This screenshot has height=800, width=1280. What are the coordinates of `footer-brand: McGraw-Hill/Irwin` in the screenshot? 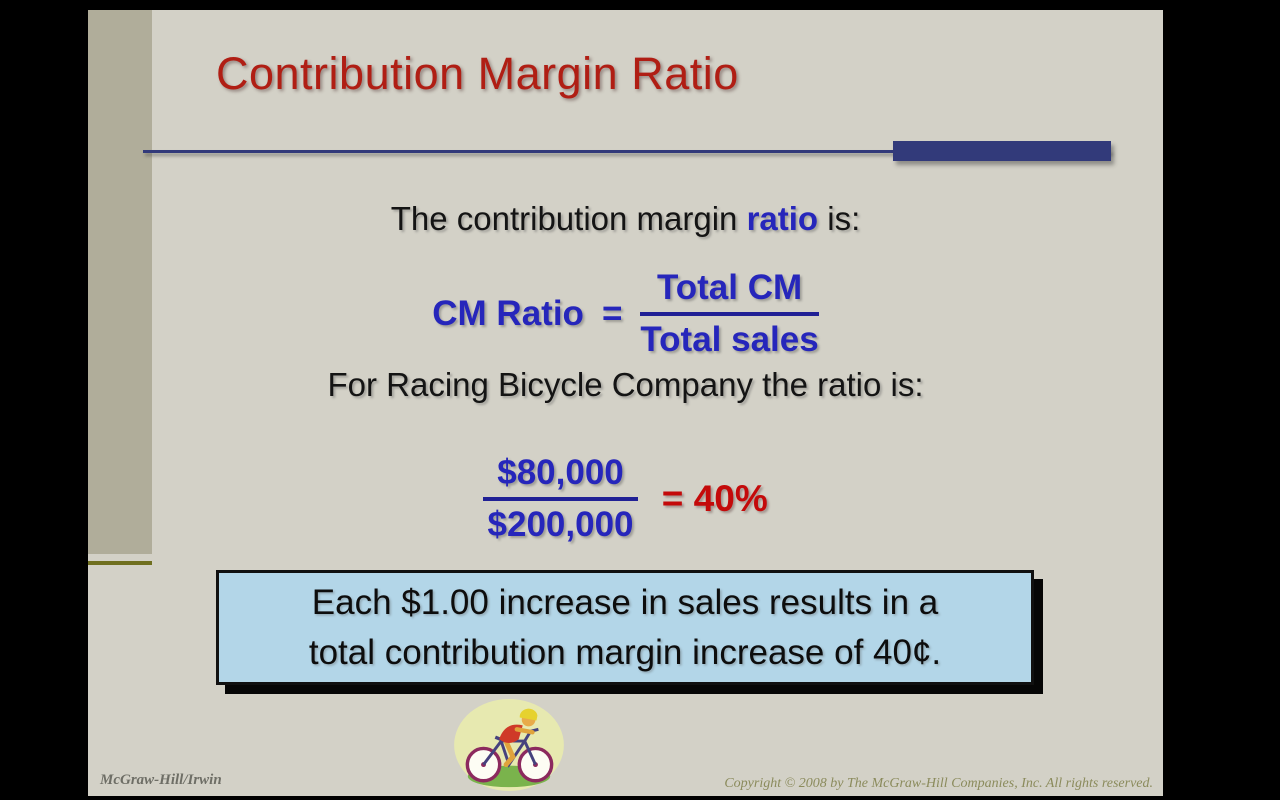 It's located at (161, 780).